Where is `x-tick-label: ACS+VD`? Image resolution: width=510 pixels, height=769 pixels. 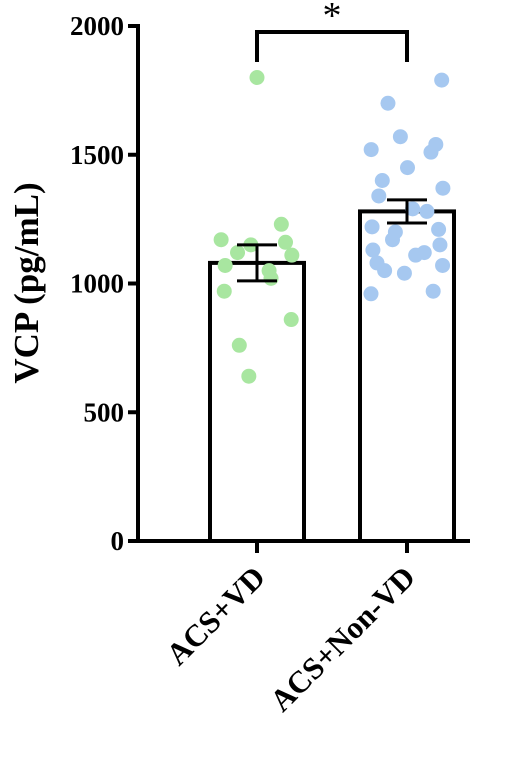 x-tick-label: ACS+VD is located at coordinates (215, 615).